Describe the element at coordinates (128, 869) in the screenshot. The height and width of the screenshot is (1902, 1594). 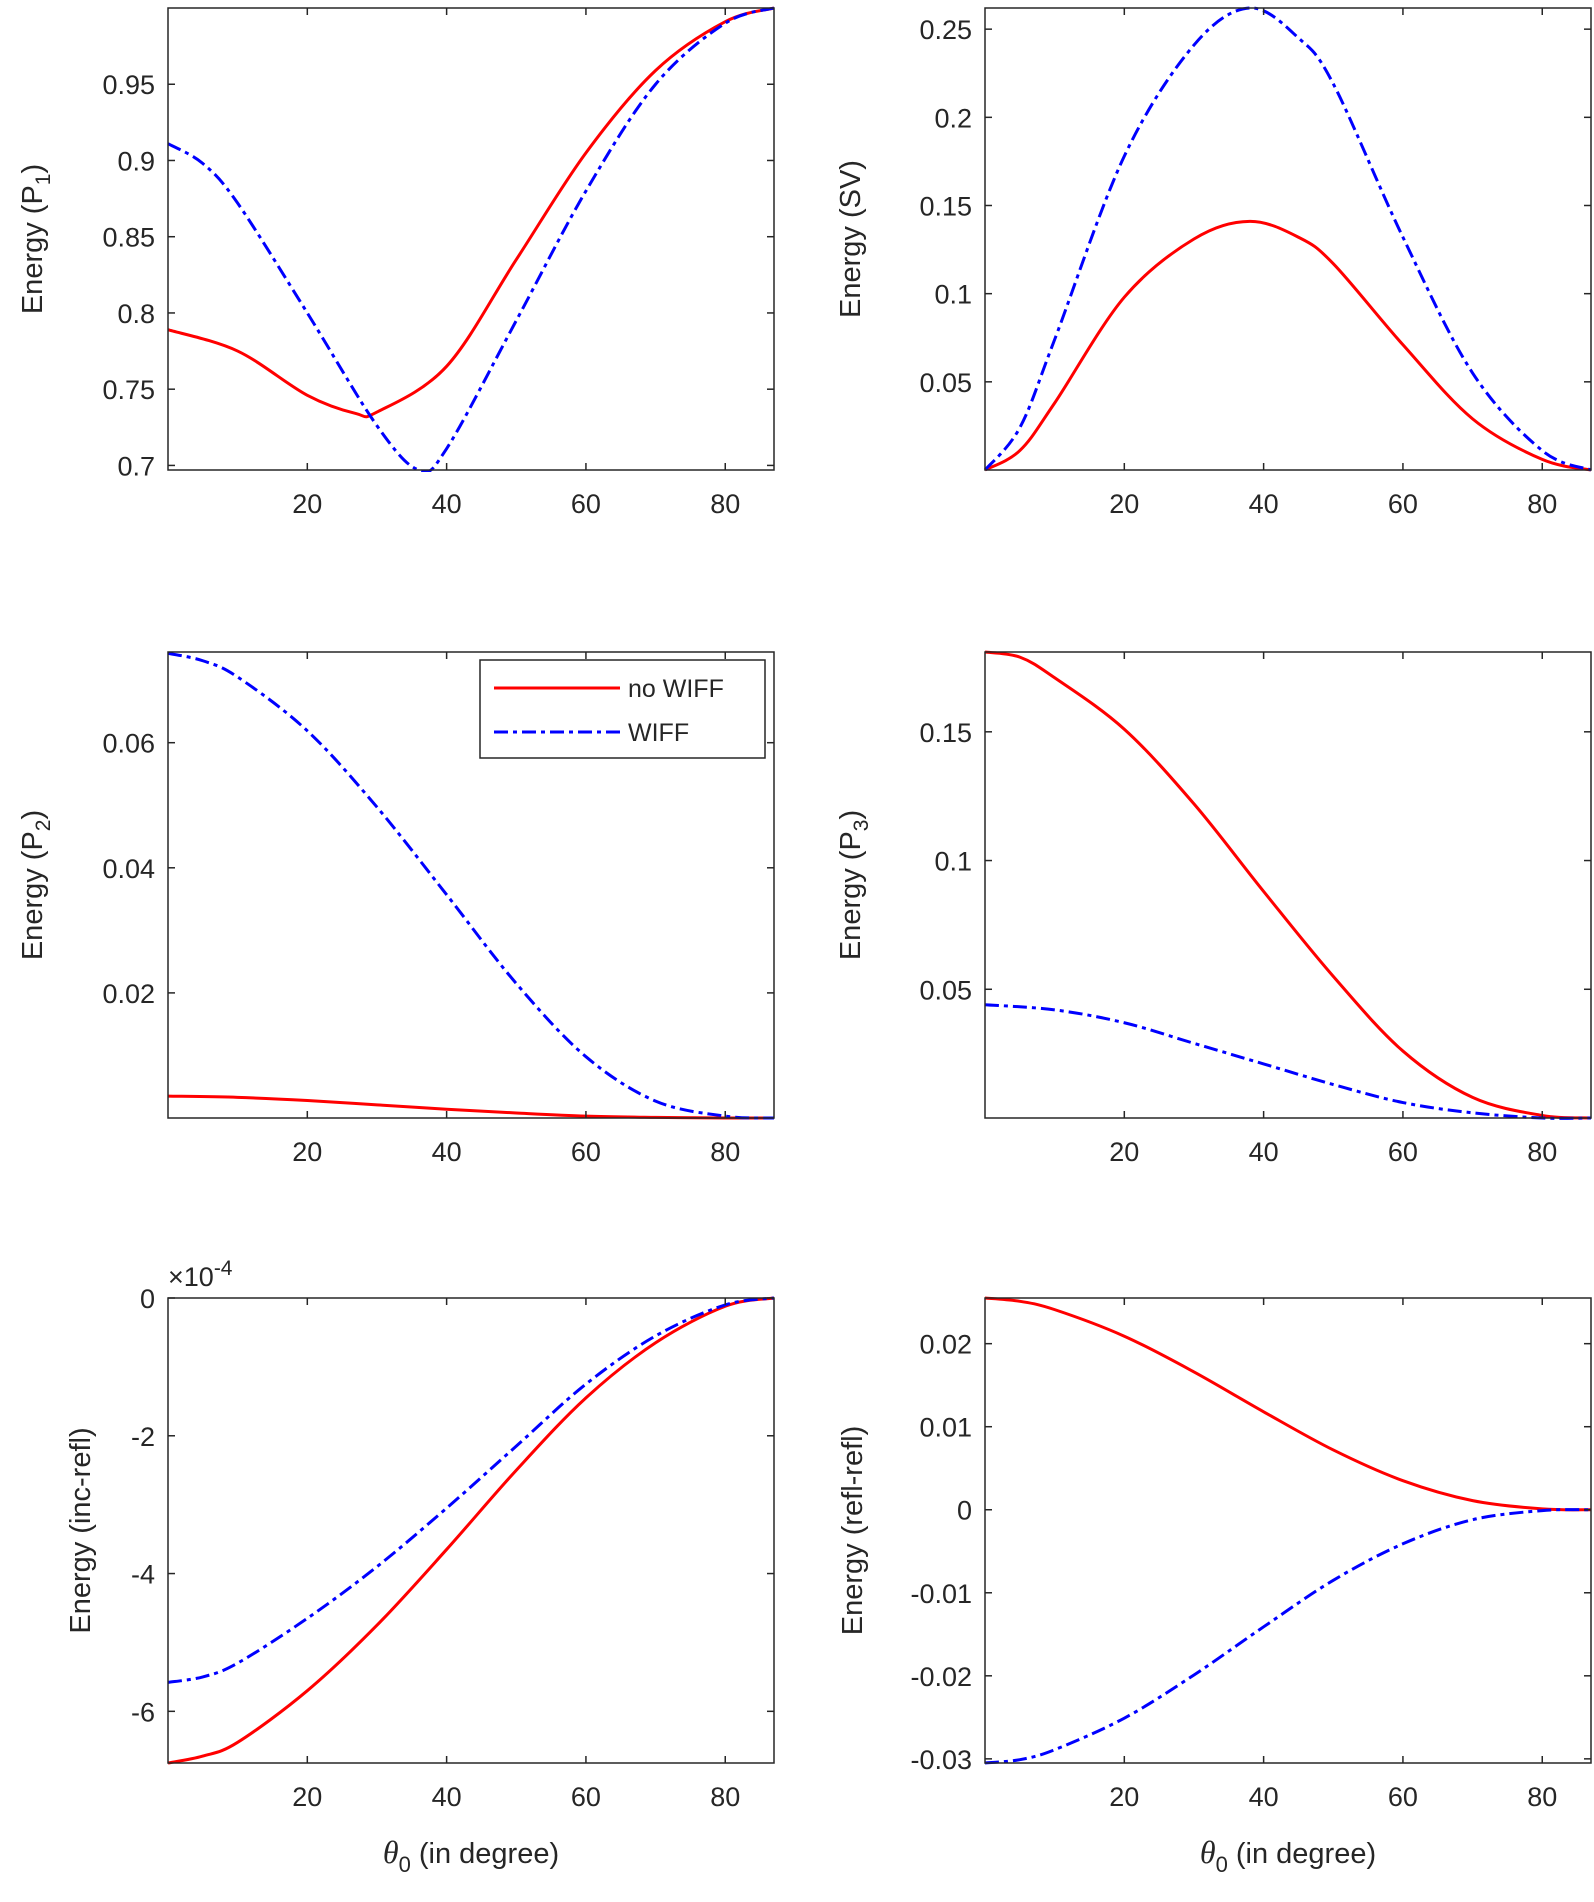
I see `y-tick-label: 0.04` at that location.